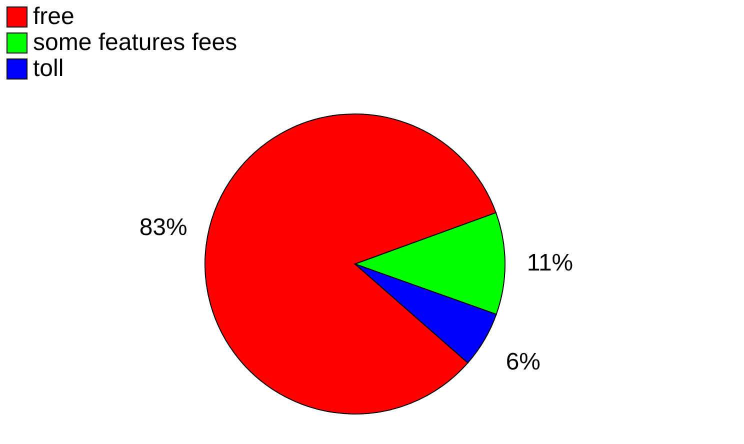  What do you see at coordinates (48, 68) in the screenshot?
I see `legend-label: toll` at bounding box center [48, 68].